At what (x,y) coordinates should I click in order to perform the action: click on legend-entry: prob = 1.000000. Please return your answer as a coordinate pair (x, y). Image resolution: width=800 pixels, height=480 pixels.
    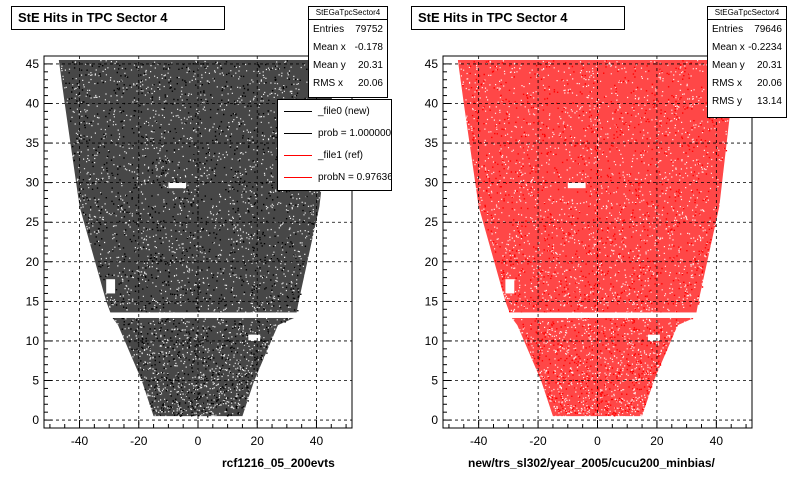
    Looking at the image, I should click on (334, 133).